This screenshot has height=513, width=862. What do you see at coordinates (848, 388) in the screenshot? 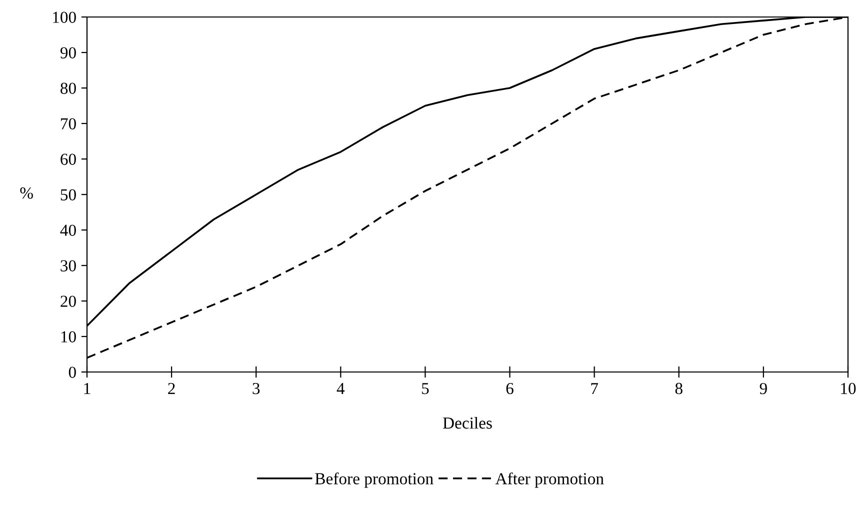
I see `x-tick-label: 10` at bounding box center [848, 388].